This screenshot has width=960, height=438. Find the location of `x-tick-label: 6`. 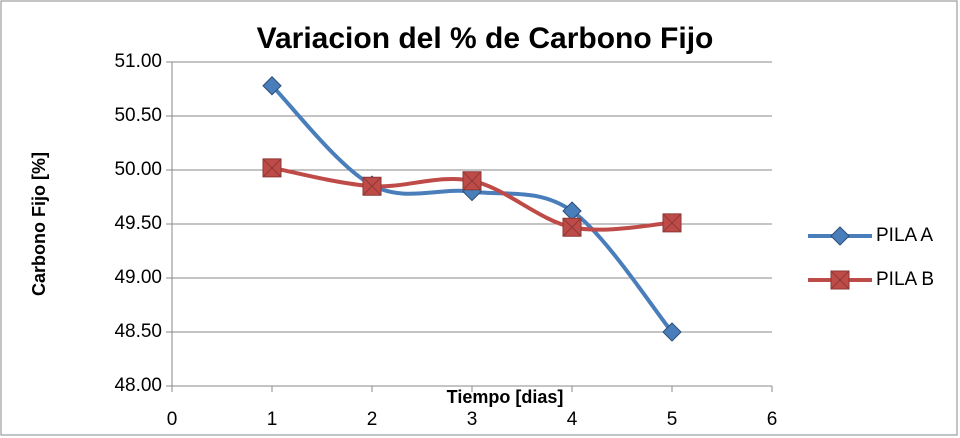

x-tick-label: 6 is located at coordinates (772, 419).